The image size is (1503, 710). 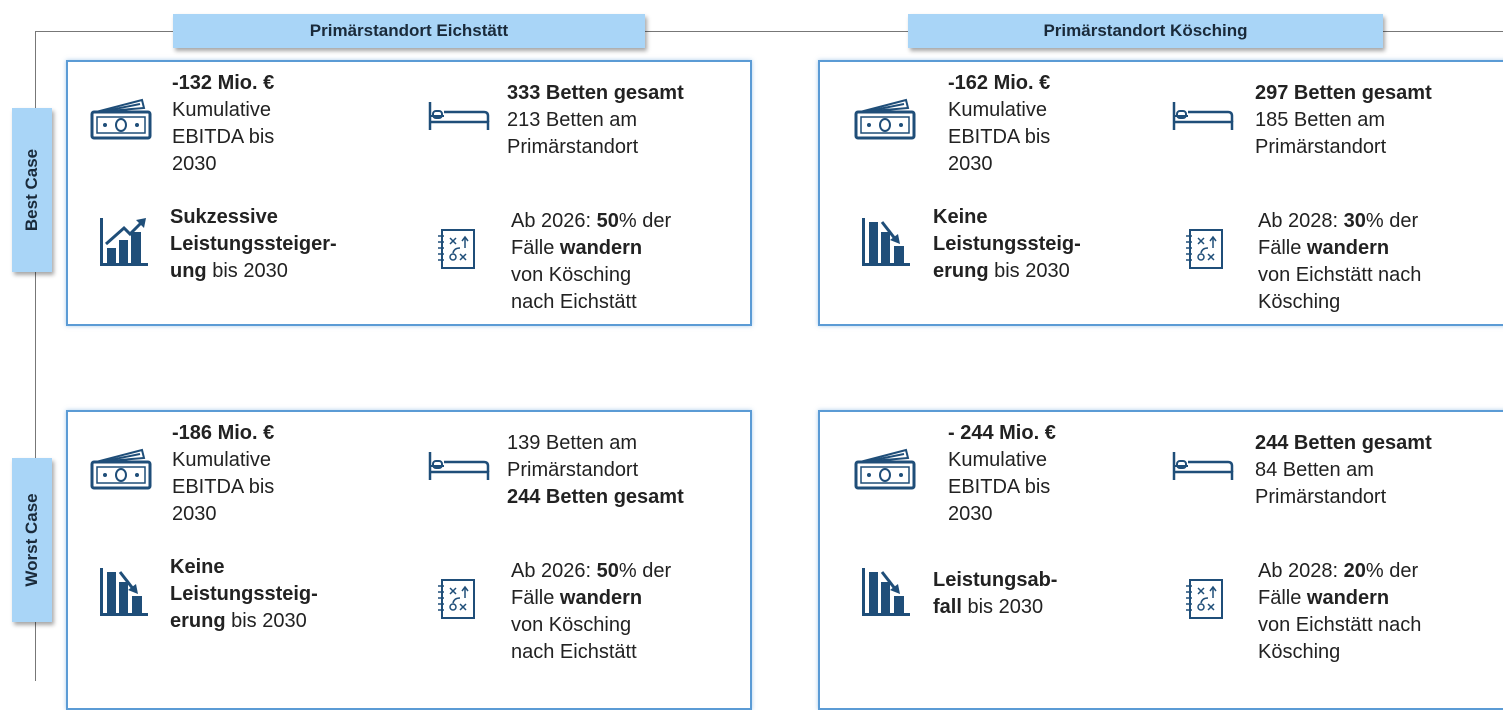 I want to click on performance-text: Sukzessive Leistungssteiger-ung bis 2030, so click(x=253, y=244).